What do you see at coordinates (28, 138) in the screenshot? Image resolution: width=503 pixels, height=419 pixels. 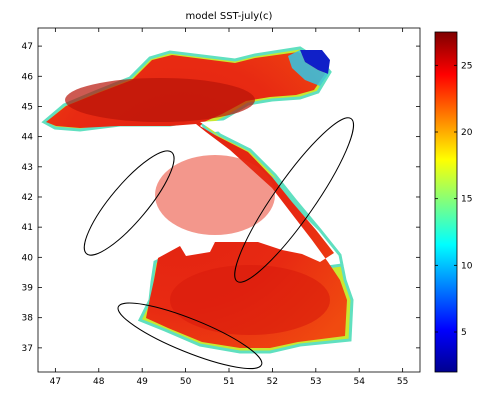 I see `y-tick-label: 44` at bounding box center [28, 138].